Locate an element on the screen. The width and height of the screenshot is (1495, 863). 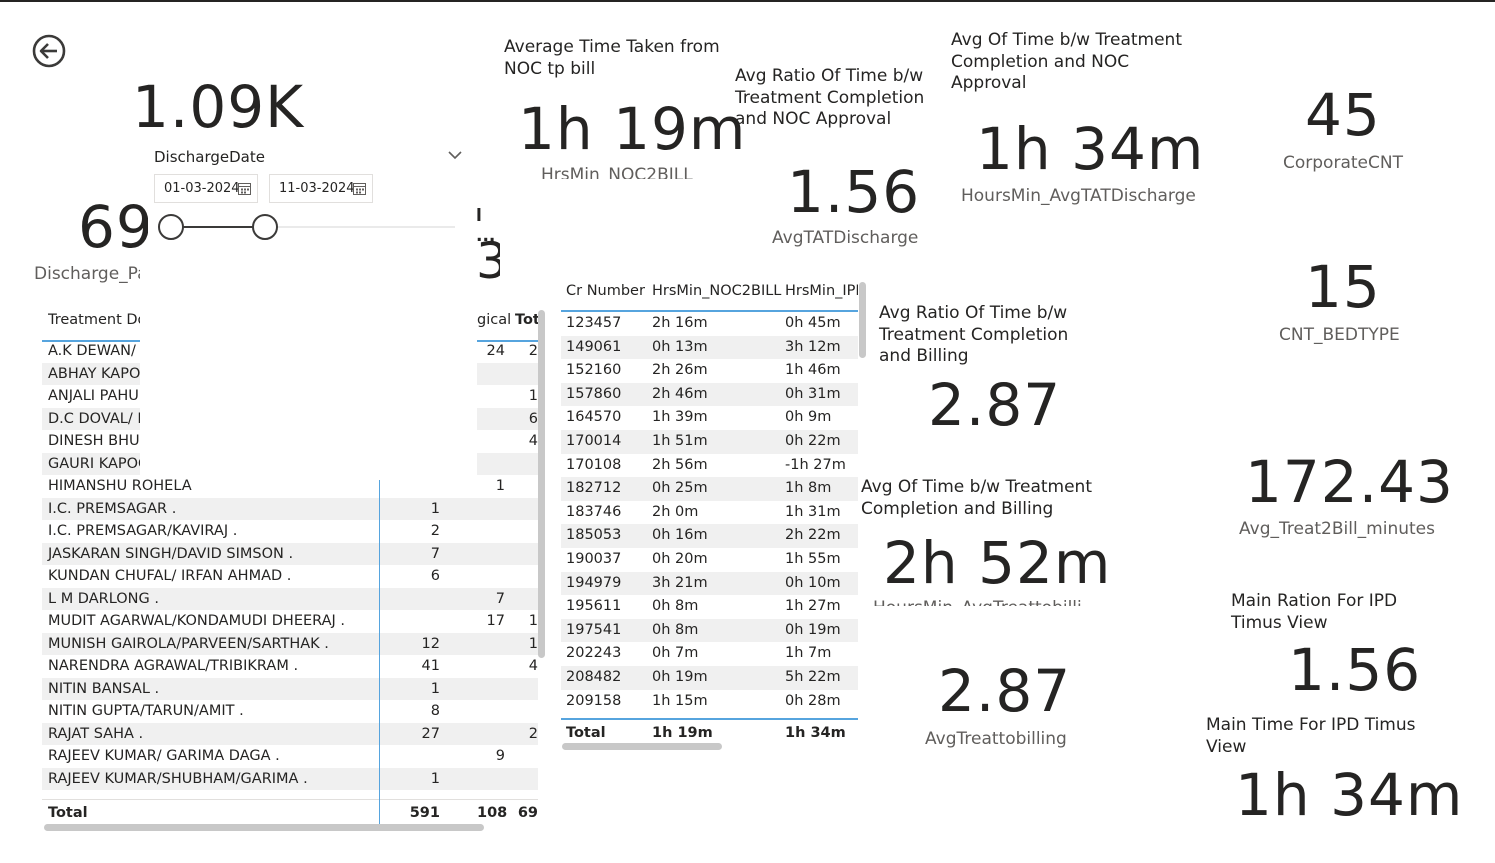
cr-number-cell: 157860 is located at coordinates (594, 393).